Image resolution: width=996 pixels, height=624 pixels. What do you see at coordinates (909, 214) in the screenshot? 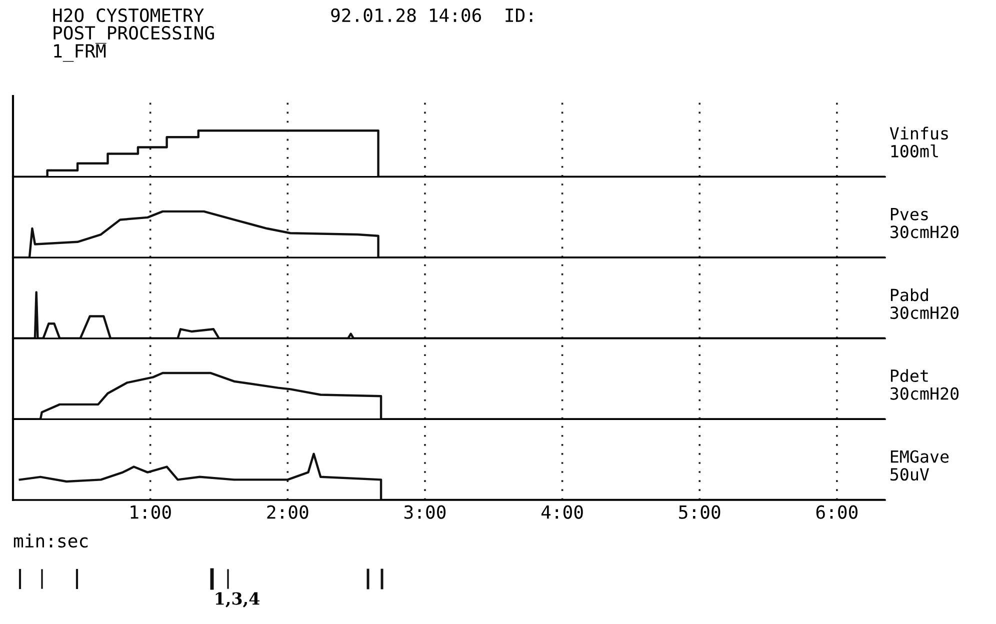
I see `text: Pves` at bounding box center [909, 214].